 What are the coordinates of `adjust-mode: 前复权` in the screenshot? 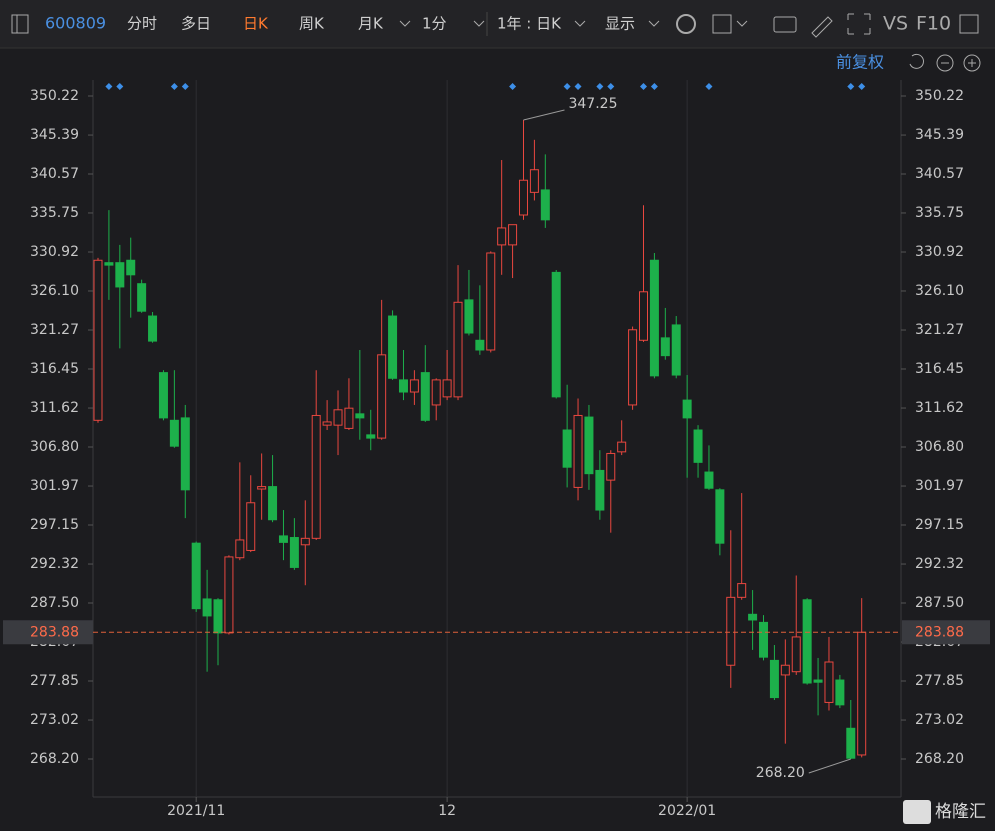 It's located at (860, 62).